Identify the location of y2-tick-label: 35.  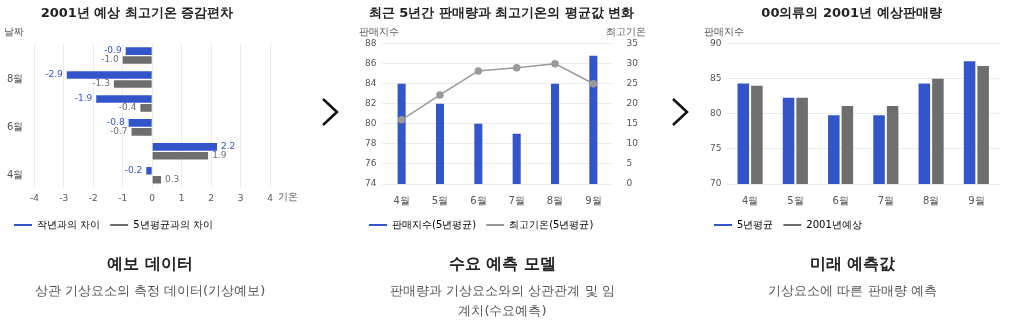
(632, 42).